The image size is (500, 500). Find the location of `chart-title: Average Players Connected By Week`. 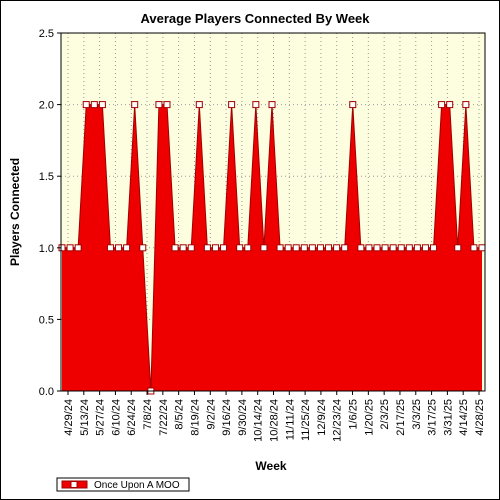

chart-title: Average Players Connected By Week is located at coordinates (255, 18).